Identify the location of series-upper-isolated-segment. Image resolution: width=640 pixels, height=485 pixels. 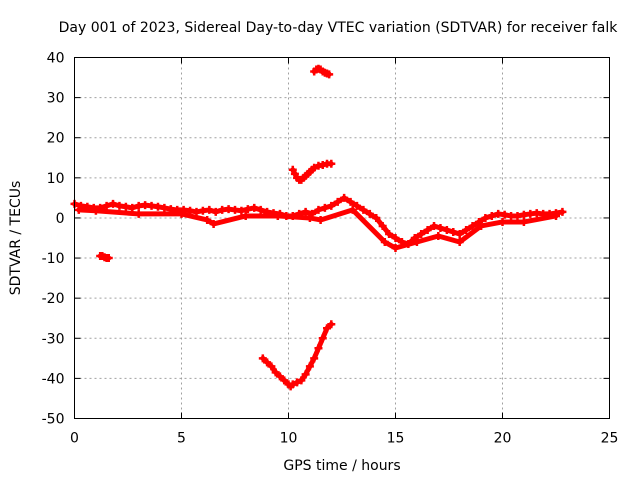
(322, 71).